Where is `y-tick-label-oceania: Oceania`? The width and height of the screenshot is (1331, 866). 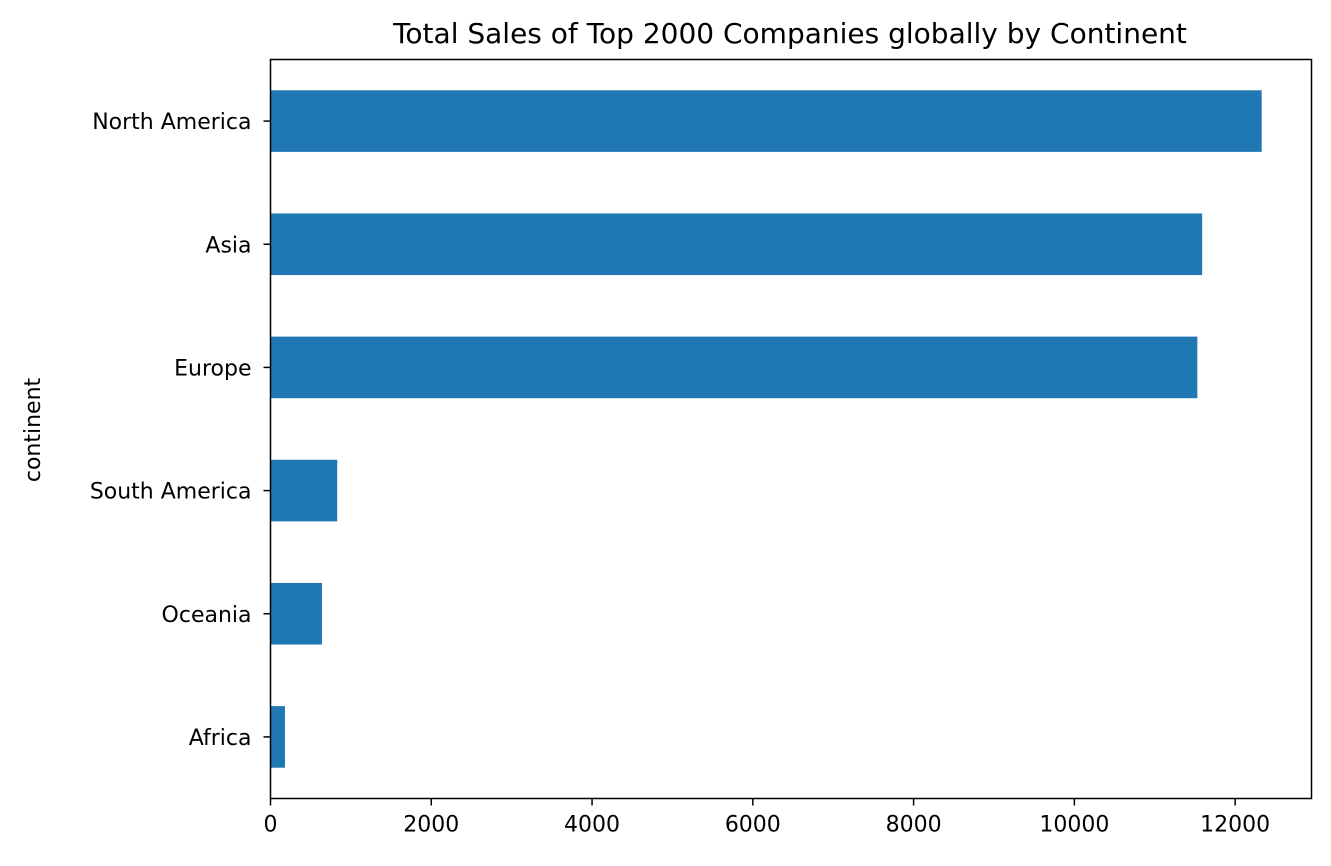 y-tick-label-oceania: Oceania is located at coordinates (207, 615).